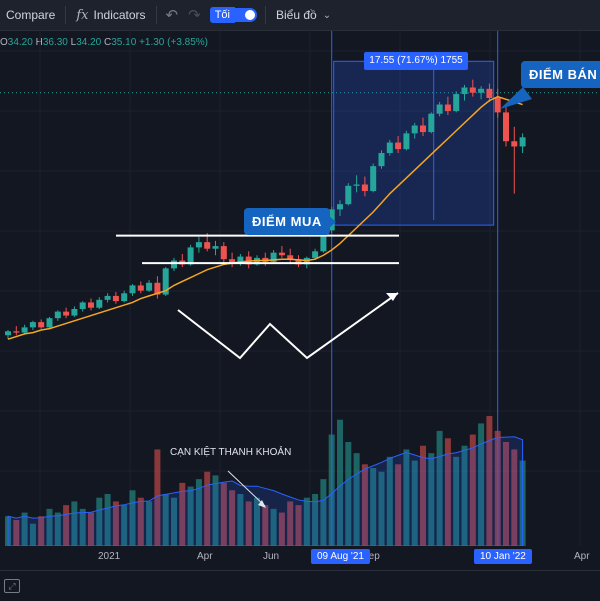  I want to click on toggle-switch, so click(245, 15).